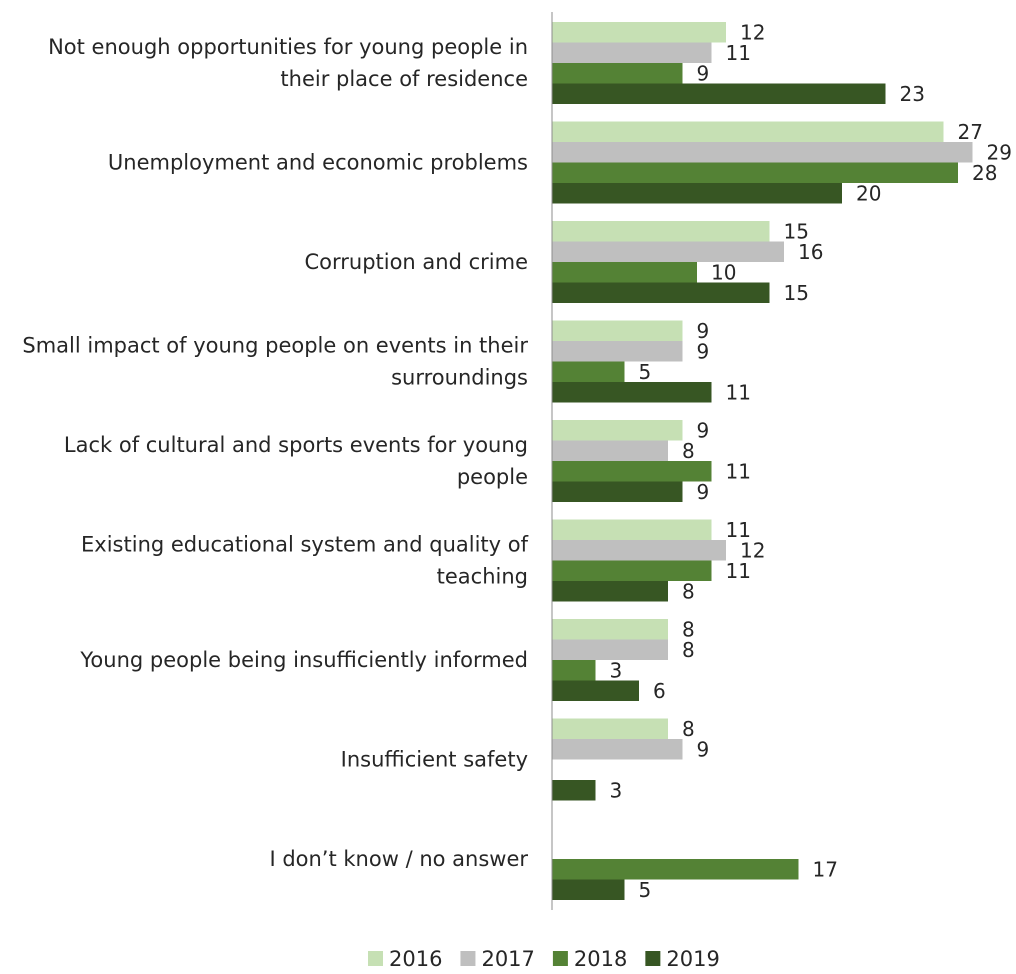 This screenshot has height=974, width=1016. I want to click on legend-swatch-2017, so click(468, 958).